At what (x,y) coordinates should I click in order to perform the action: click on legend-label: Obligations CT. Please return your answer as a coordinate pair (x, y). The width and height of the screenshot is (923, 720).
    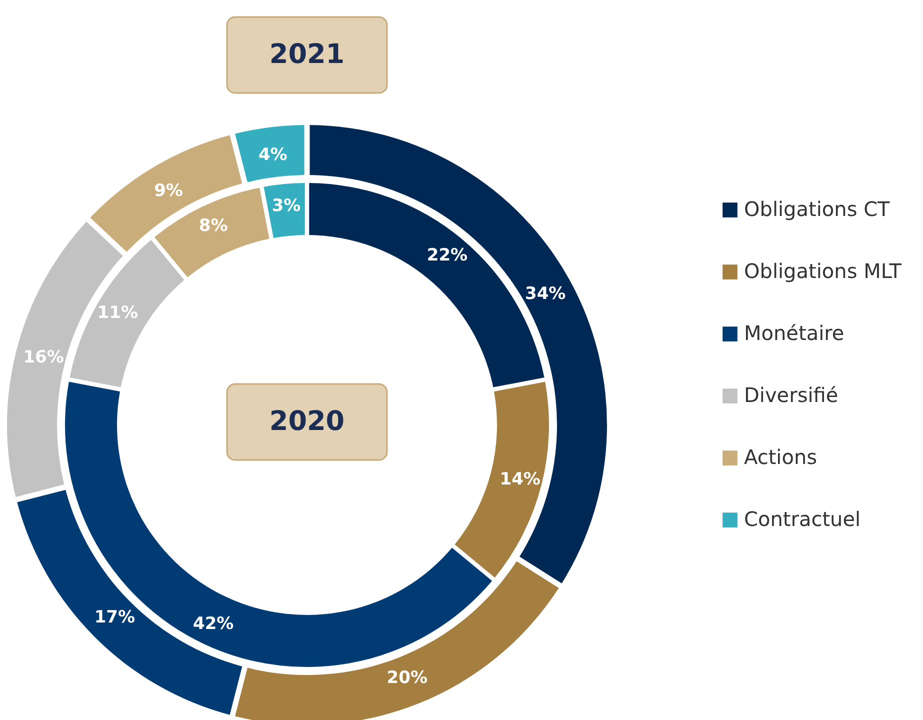
    Looking at the image, I should click on (817, 209).